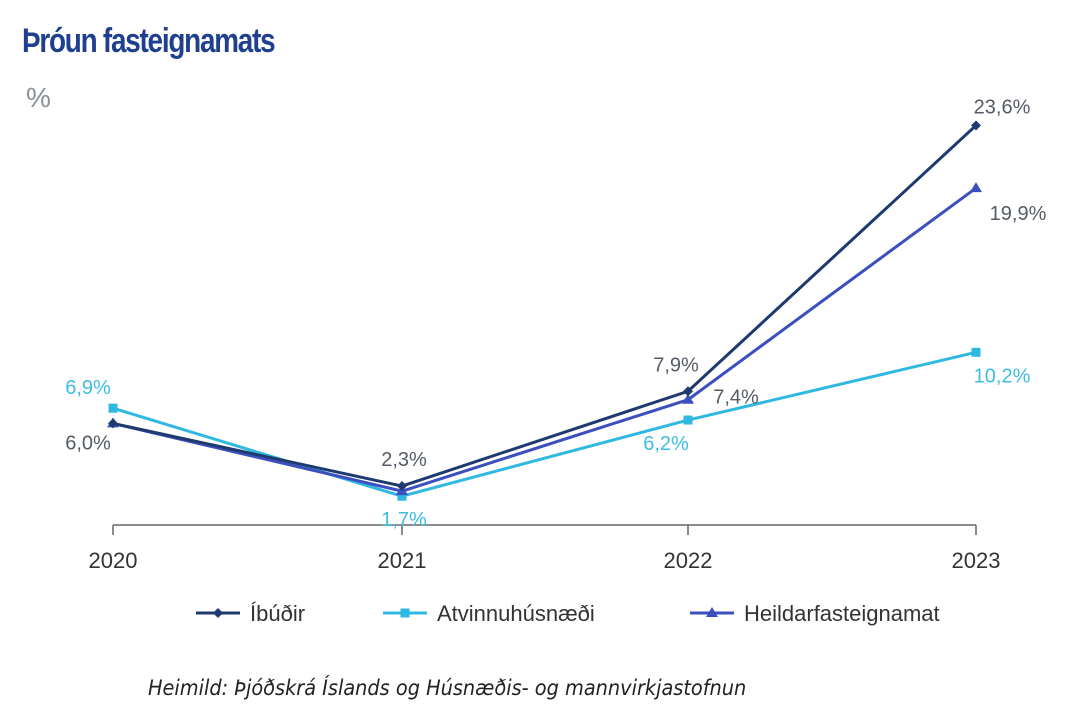 The width and height of the screenshot is (1087, 726). I want to click on data-label: 6,9%, so click(88, 388).